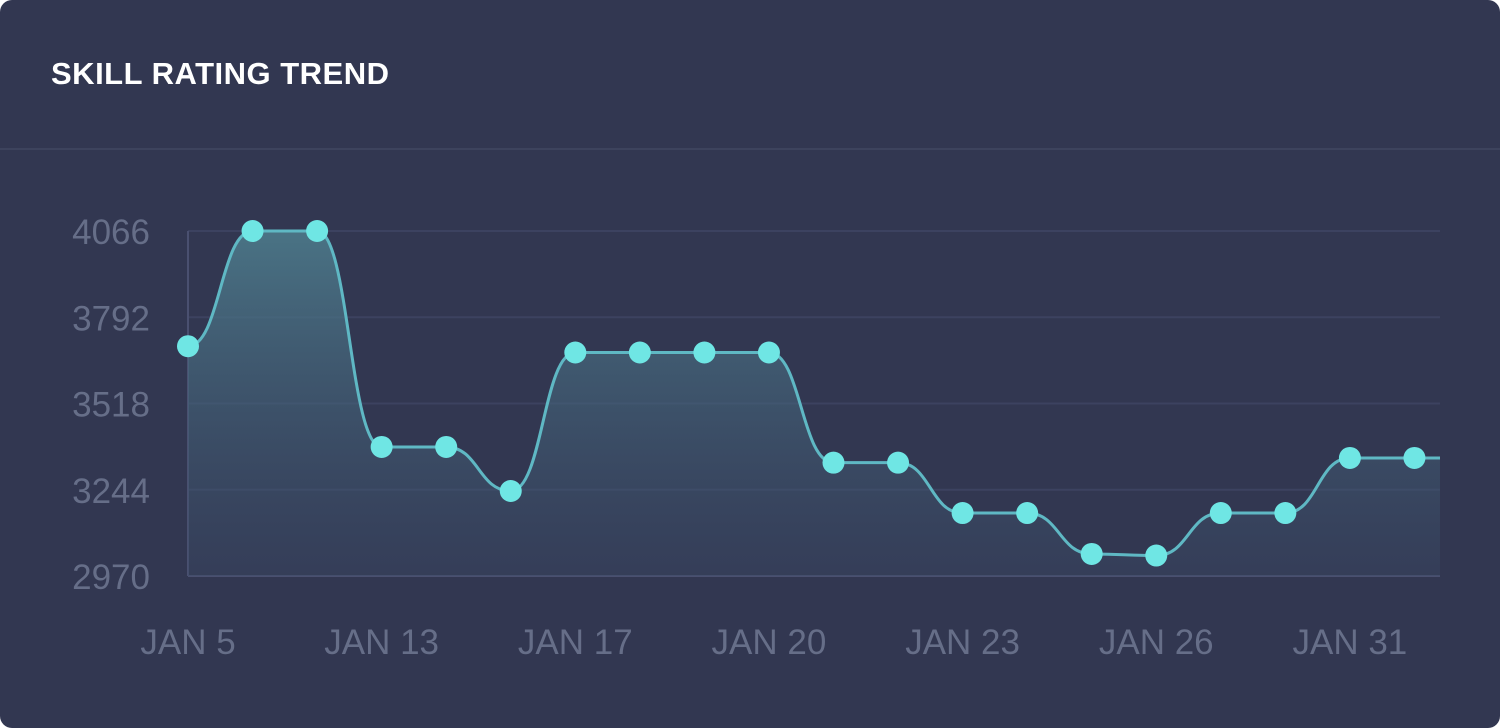 The image size is (1500, 728). I want to click on x-tick-label: JAN 13, so click(381, 642).